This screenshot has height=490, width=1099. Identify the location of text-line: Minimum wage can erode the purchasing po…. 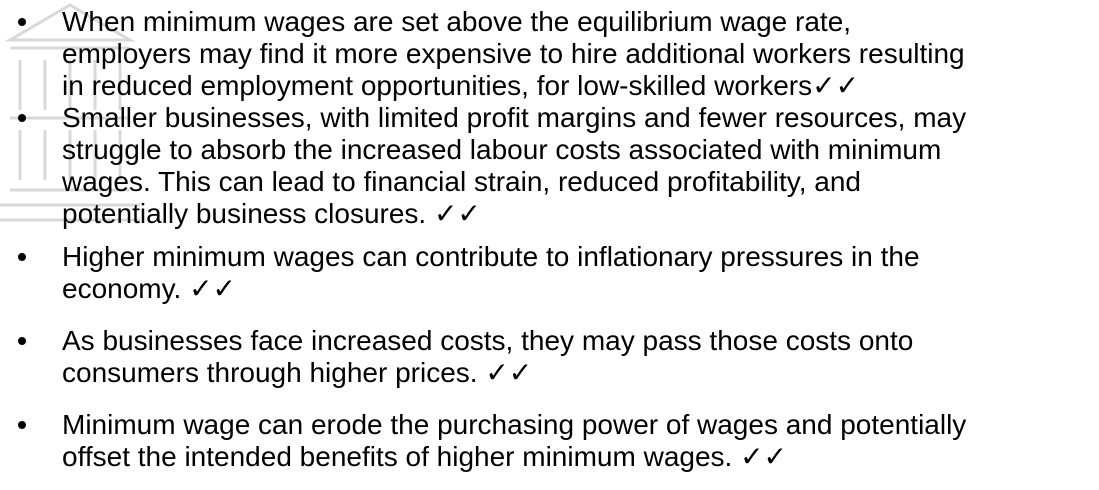
(514, 424).